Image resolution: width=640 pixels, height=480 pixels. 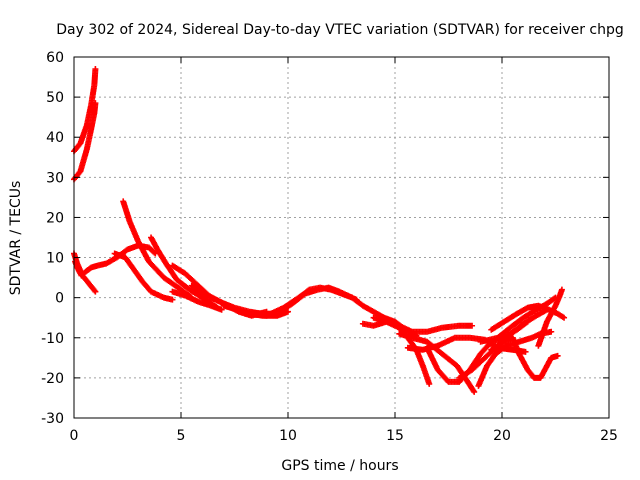 I want to click on y-tick-label: 0, so click(x=59, y=299).